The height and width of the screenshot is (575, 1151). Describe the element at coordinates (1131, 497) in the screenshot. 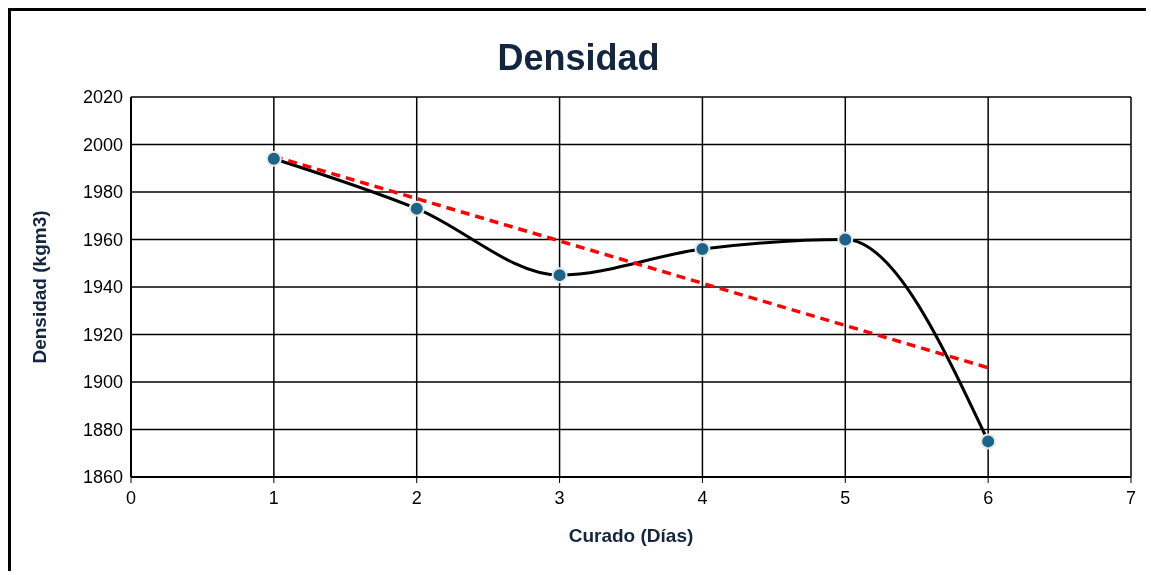

I see `x-tick-label: 7` at that location.